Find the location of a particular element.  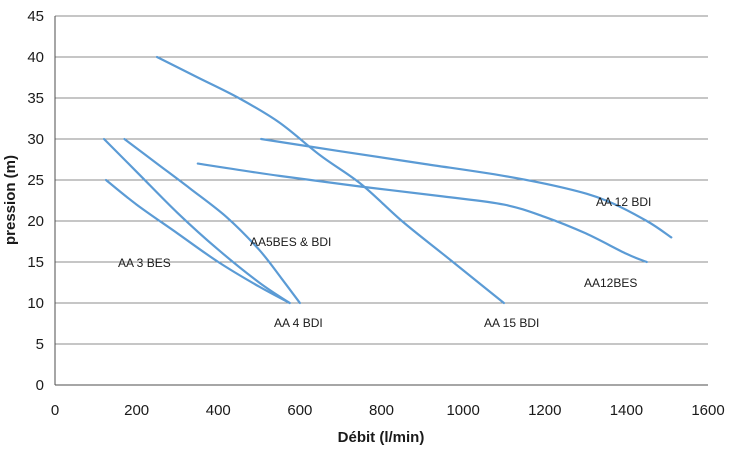

y-tick-labels: 0 5 10 15 20 25 30 35 40 45 is located at coordinates (35, 201).